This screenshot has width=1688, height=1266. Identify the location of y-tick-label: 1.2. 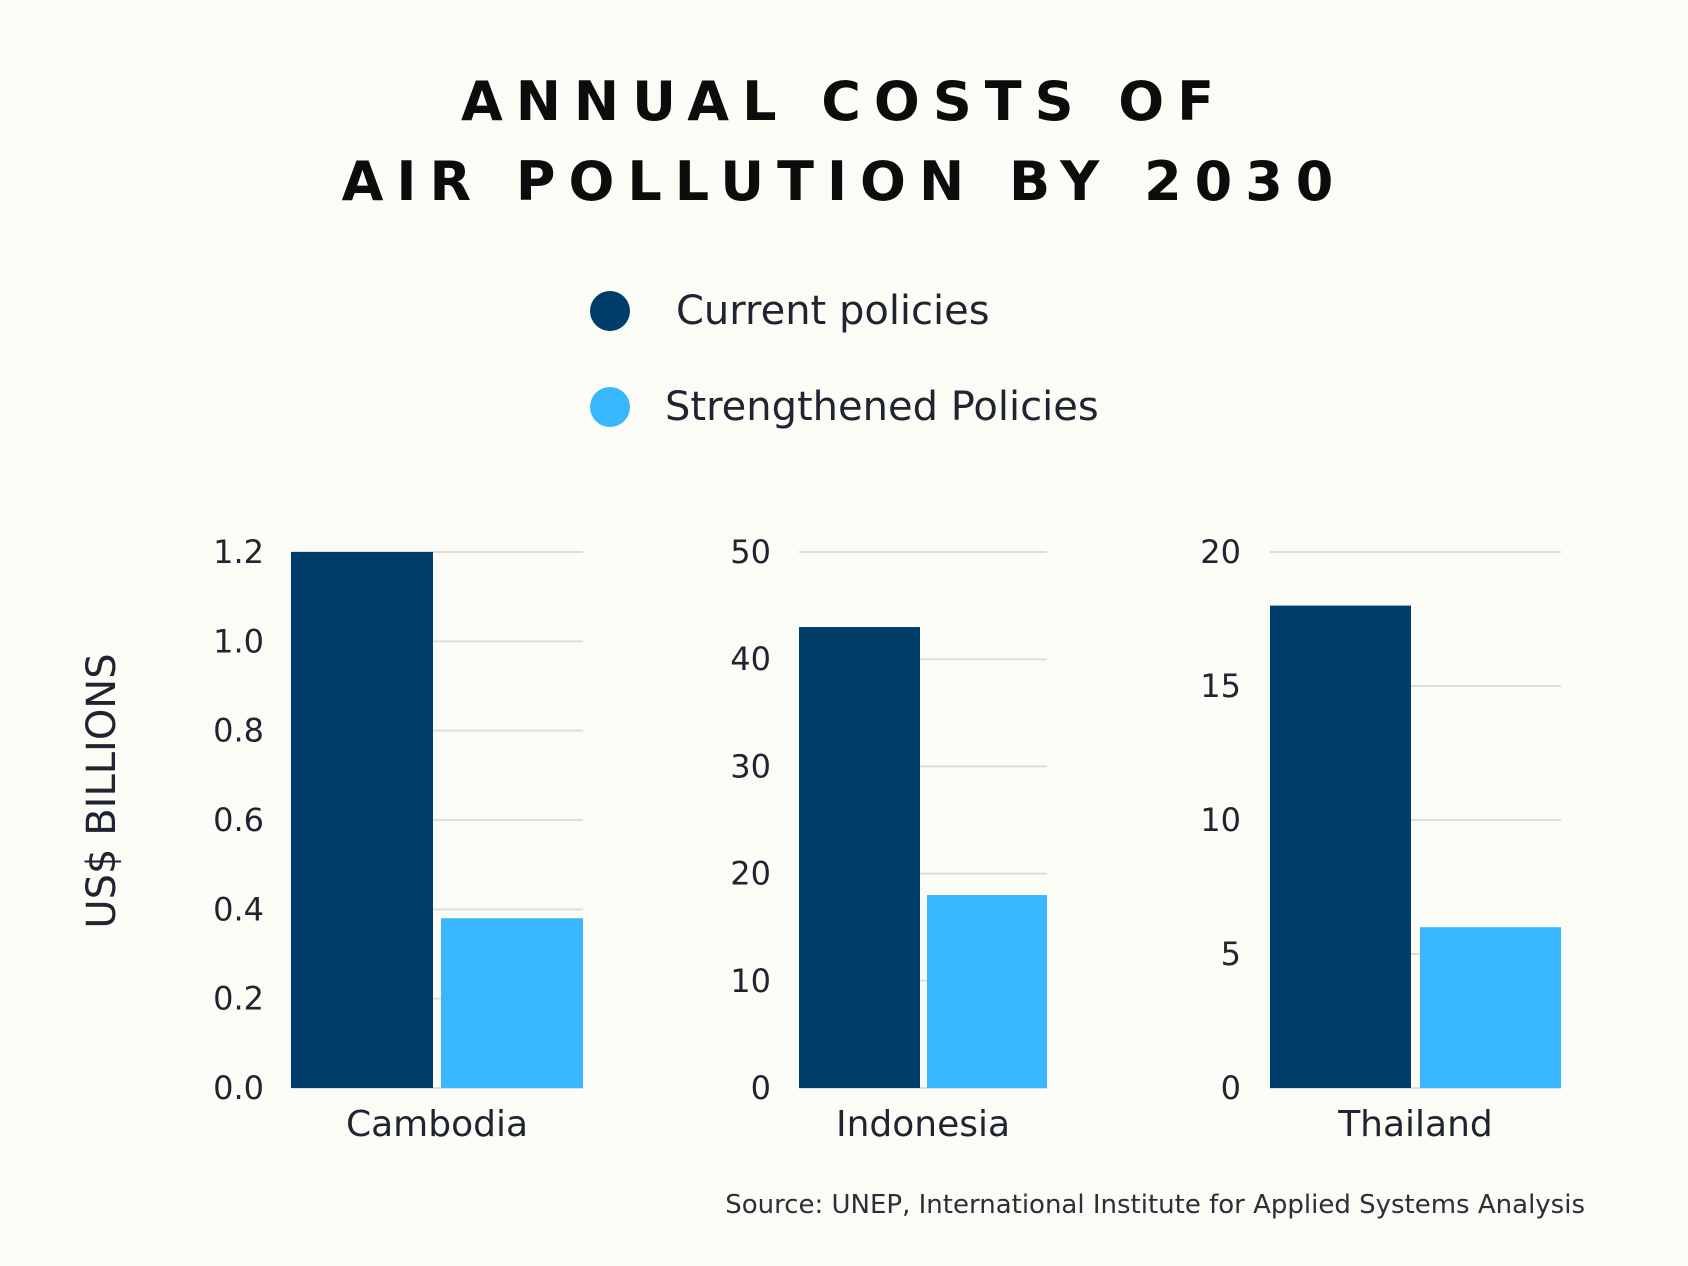
(238, 552).